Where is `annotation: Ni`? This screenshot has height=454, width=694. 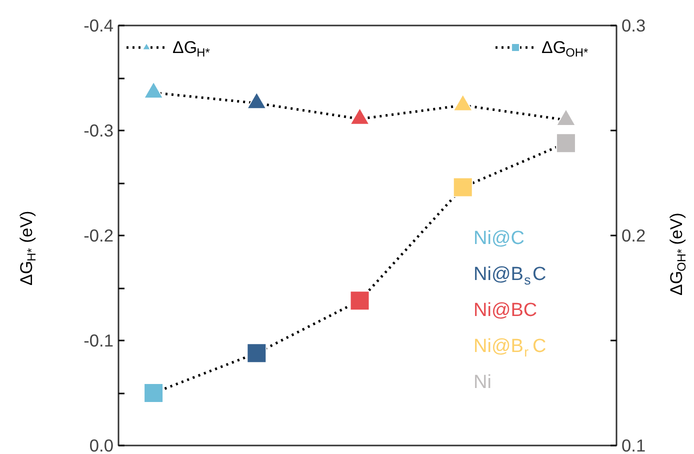
annotation: Ni is located at coordinates (483, 382).